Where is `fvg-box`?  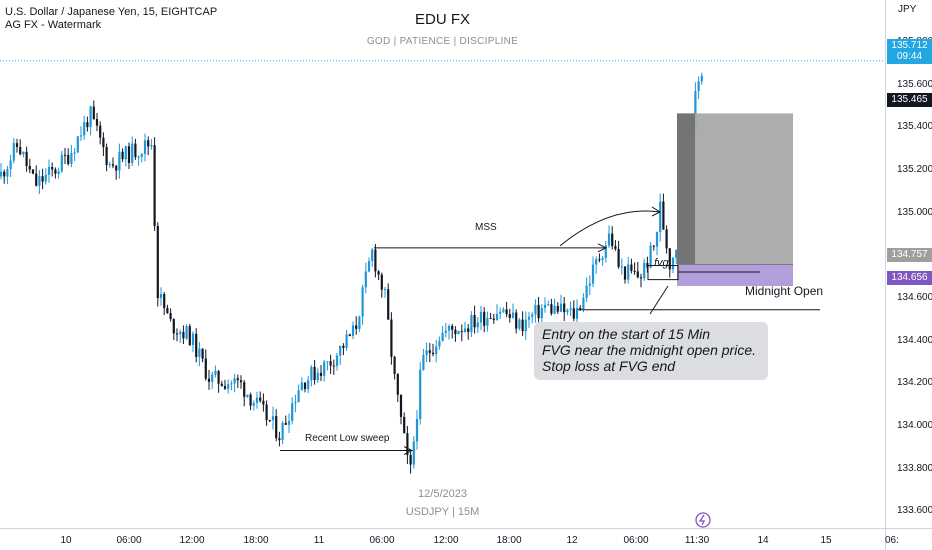 fvg-box is located at coordinates (663, 273).